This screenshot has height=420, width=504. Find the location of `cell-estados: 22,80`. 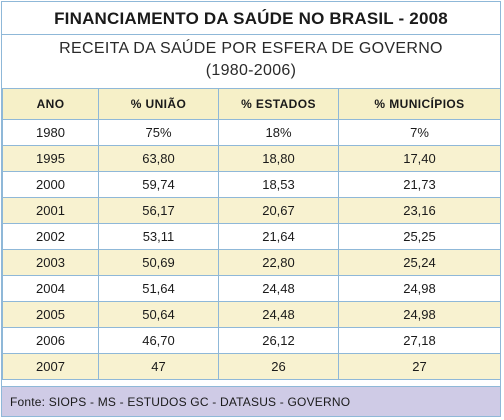

cell-estados: 22,80 is located at coordinates (278, 262).